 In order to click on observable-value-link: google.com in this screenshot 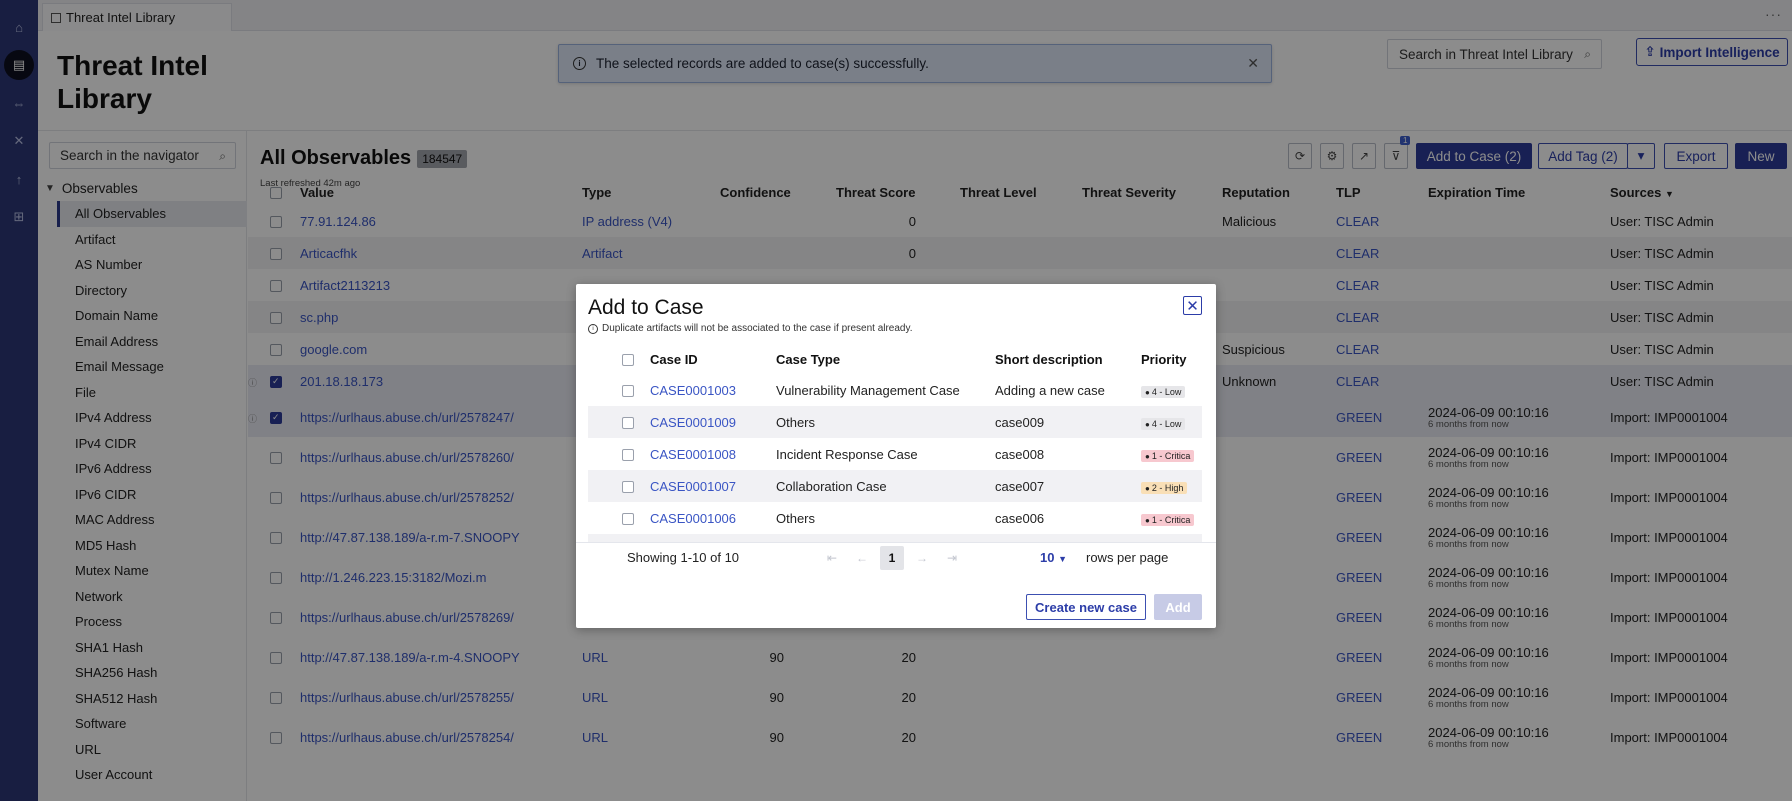, I will do `click(334, 349)`.